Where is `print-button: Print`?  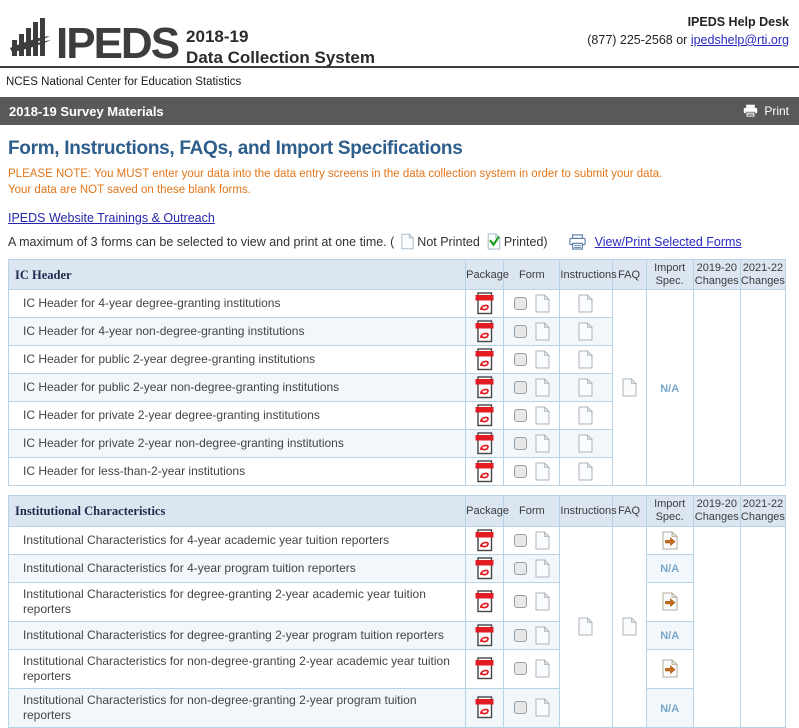 print-button: Print is located at coordinates (766, 111).